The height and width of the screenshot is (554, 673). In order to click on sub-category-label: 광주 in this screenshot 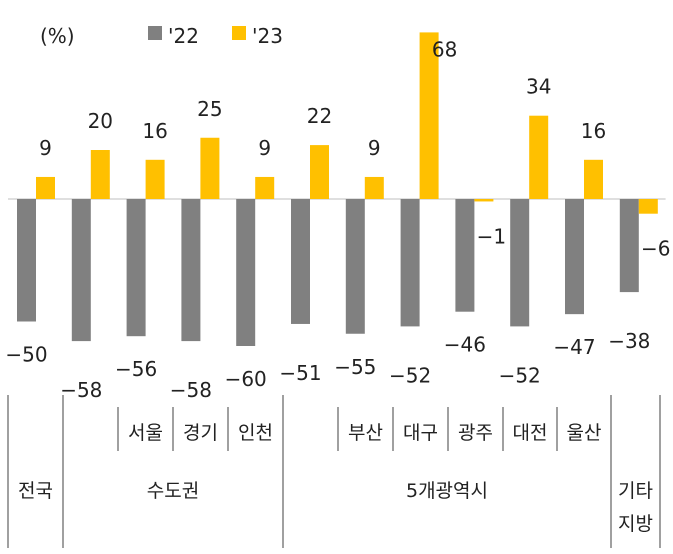, I will do `click(475, 433)`.